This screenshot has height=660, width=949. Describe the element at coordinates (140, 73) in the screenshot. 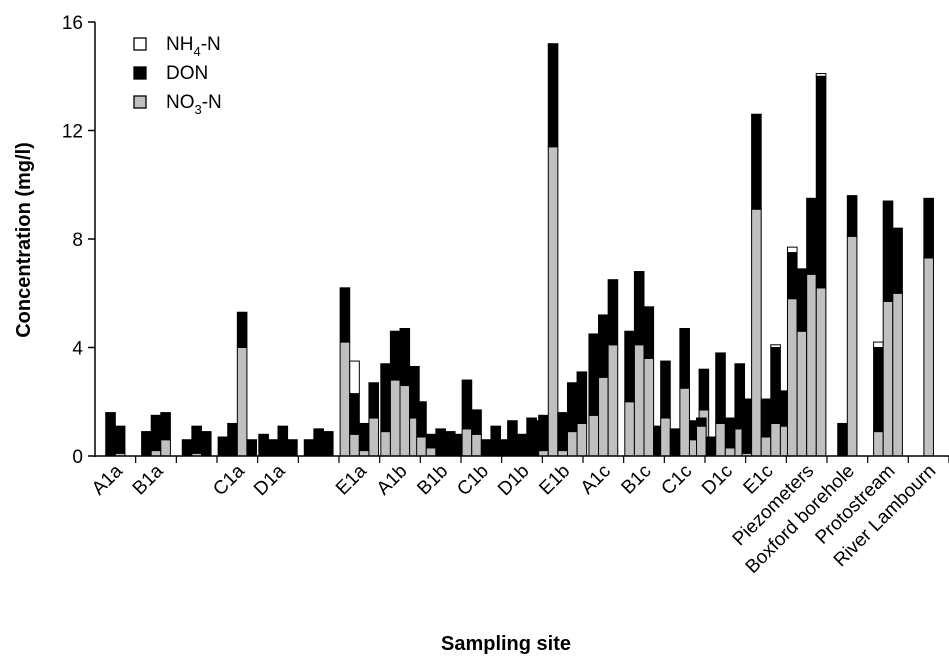

I see `legend-swatch-don` at that location.